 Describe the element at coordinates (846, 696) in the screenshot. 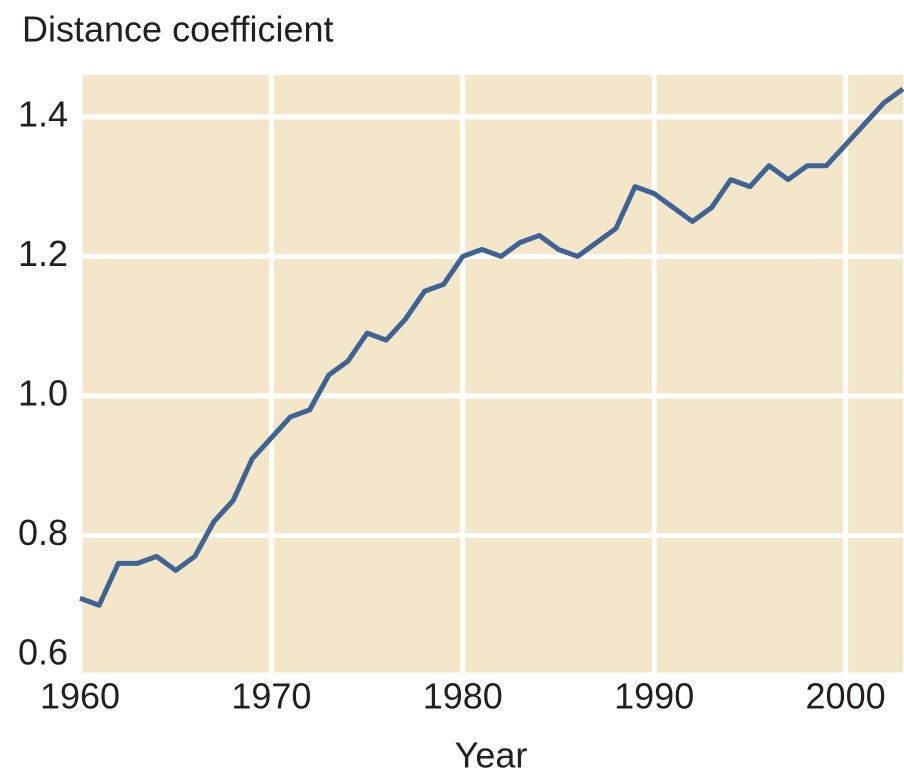

I see `x-tick-label: 2000` at that location.